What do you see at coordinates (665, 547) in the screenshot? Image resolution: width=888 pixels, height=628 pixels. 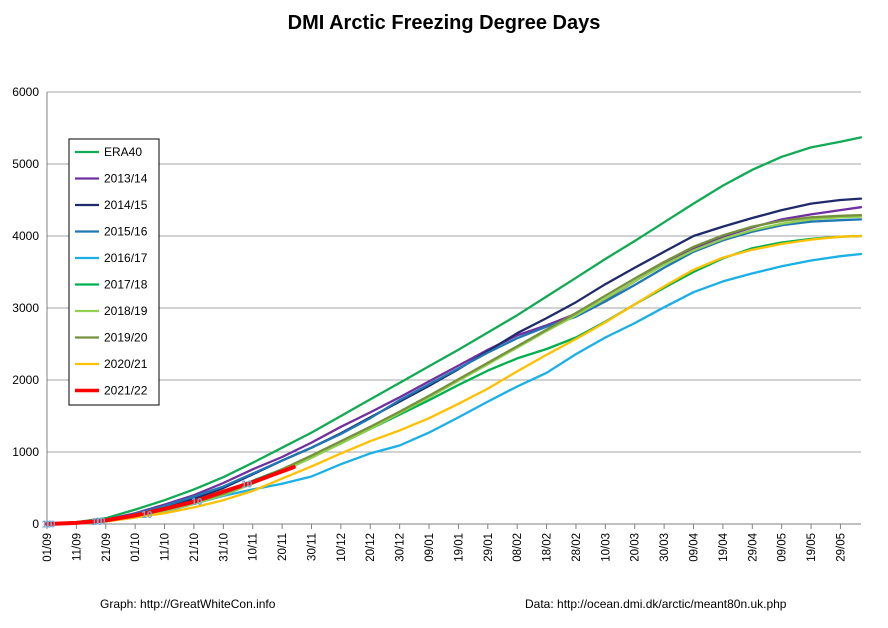 I see `x-tick-label: 30/03` at bounding box center [665, 547].